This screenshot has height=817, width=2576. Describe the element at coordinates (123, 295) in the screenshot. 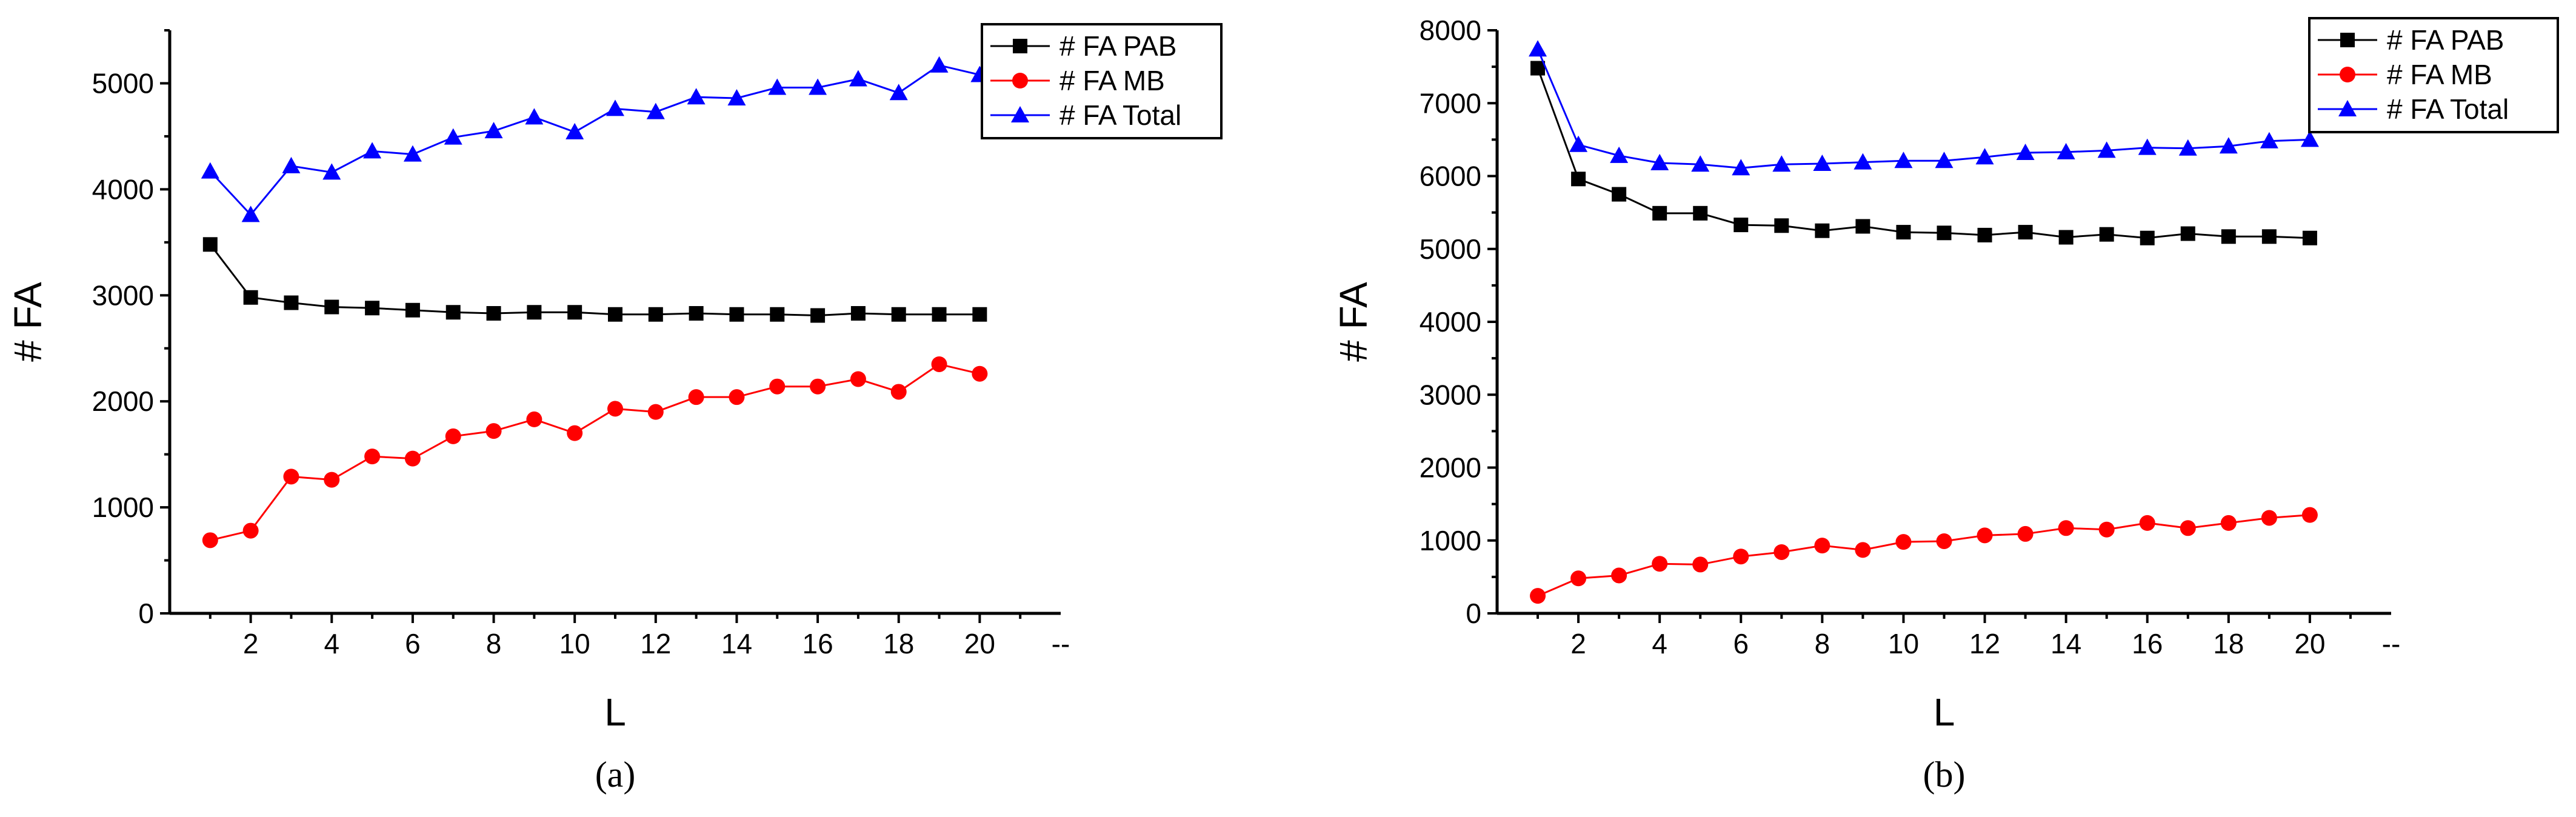

I see `y-tick-label: 3000` at that location.